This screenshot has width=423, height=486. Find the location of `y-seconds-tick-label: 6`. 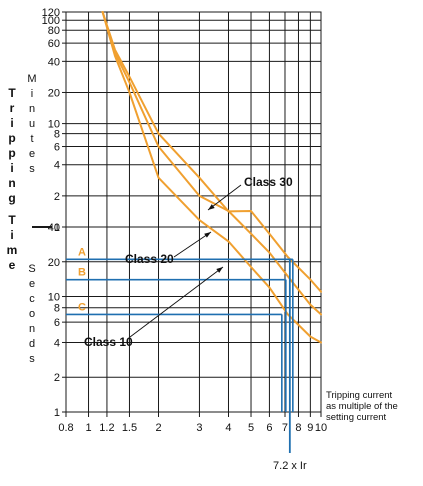

y-seconds-tick-label: 6 is located at coordinates (57, 323).